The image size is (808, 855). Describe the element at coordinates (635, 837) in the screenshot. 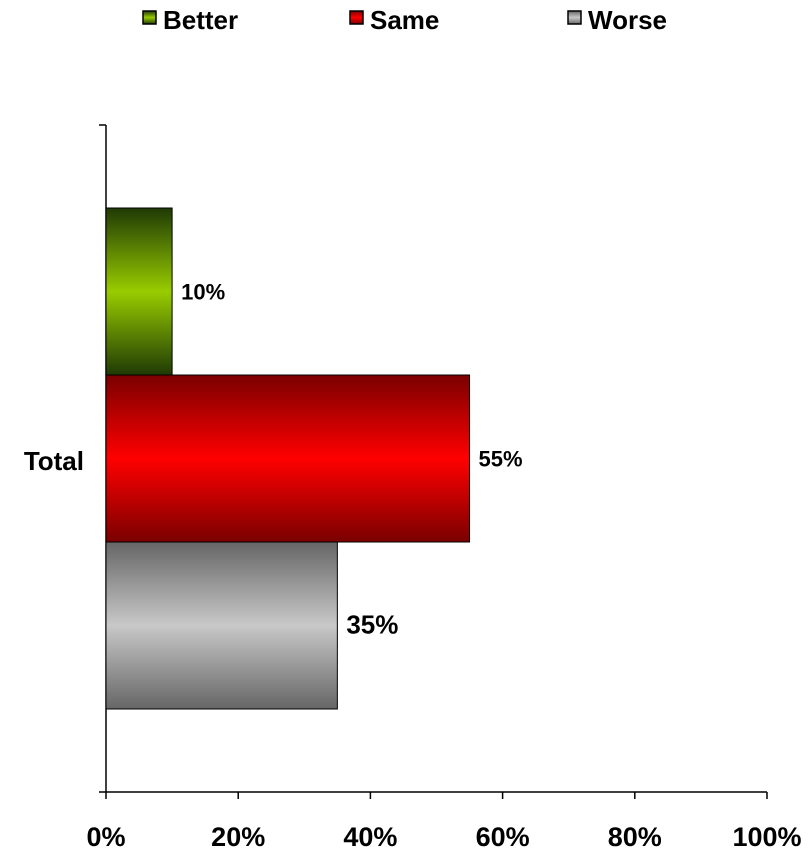

I see `x-tick-label: 80%` at that location.